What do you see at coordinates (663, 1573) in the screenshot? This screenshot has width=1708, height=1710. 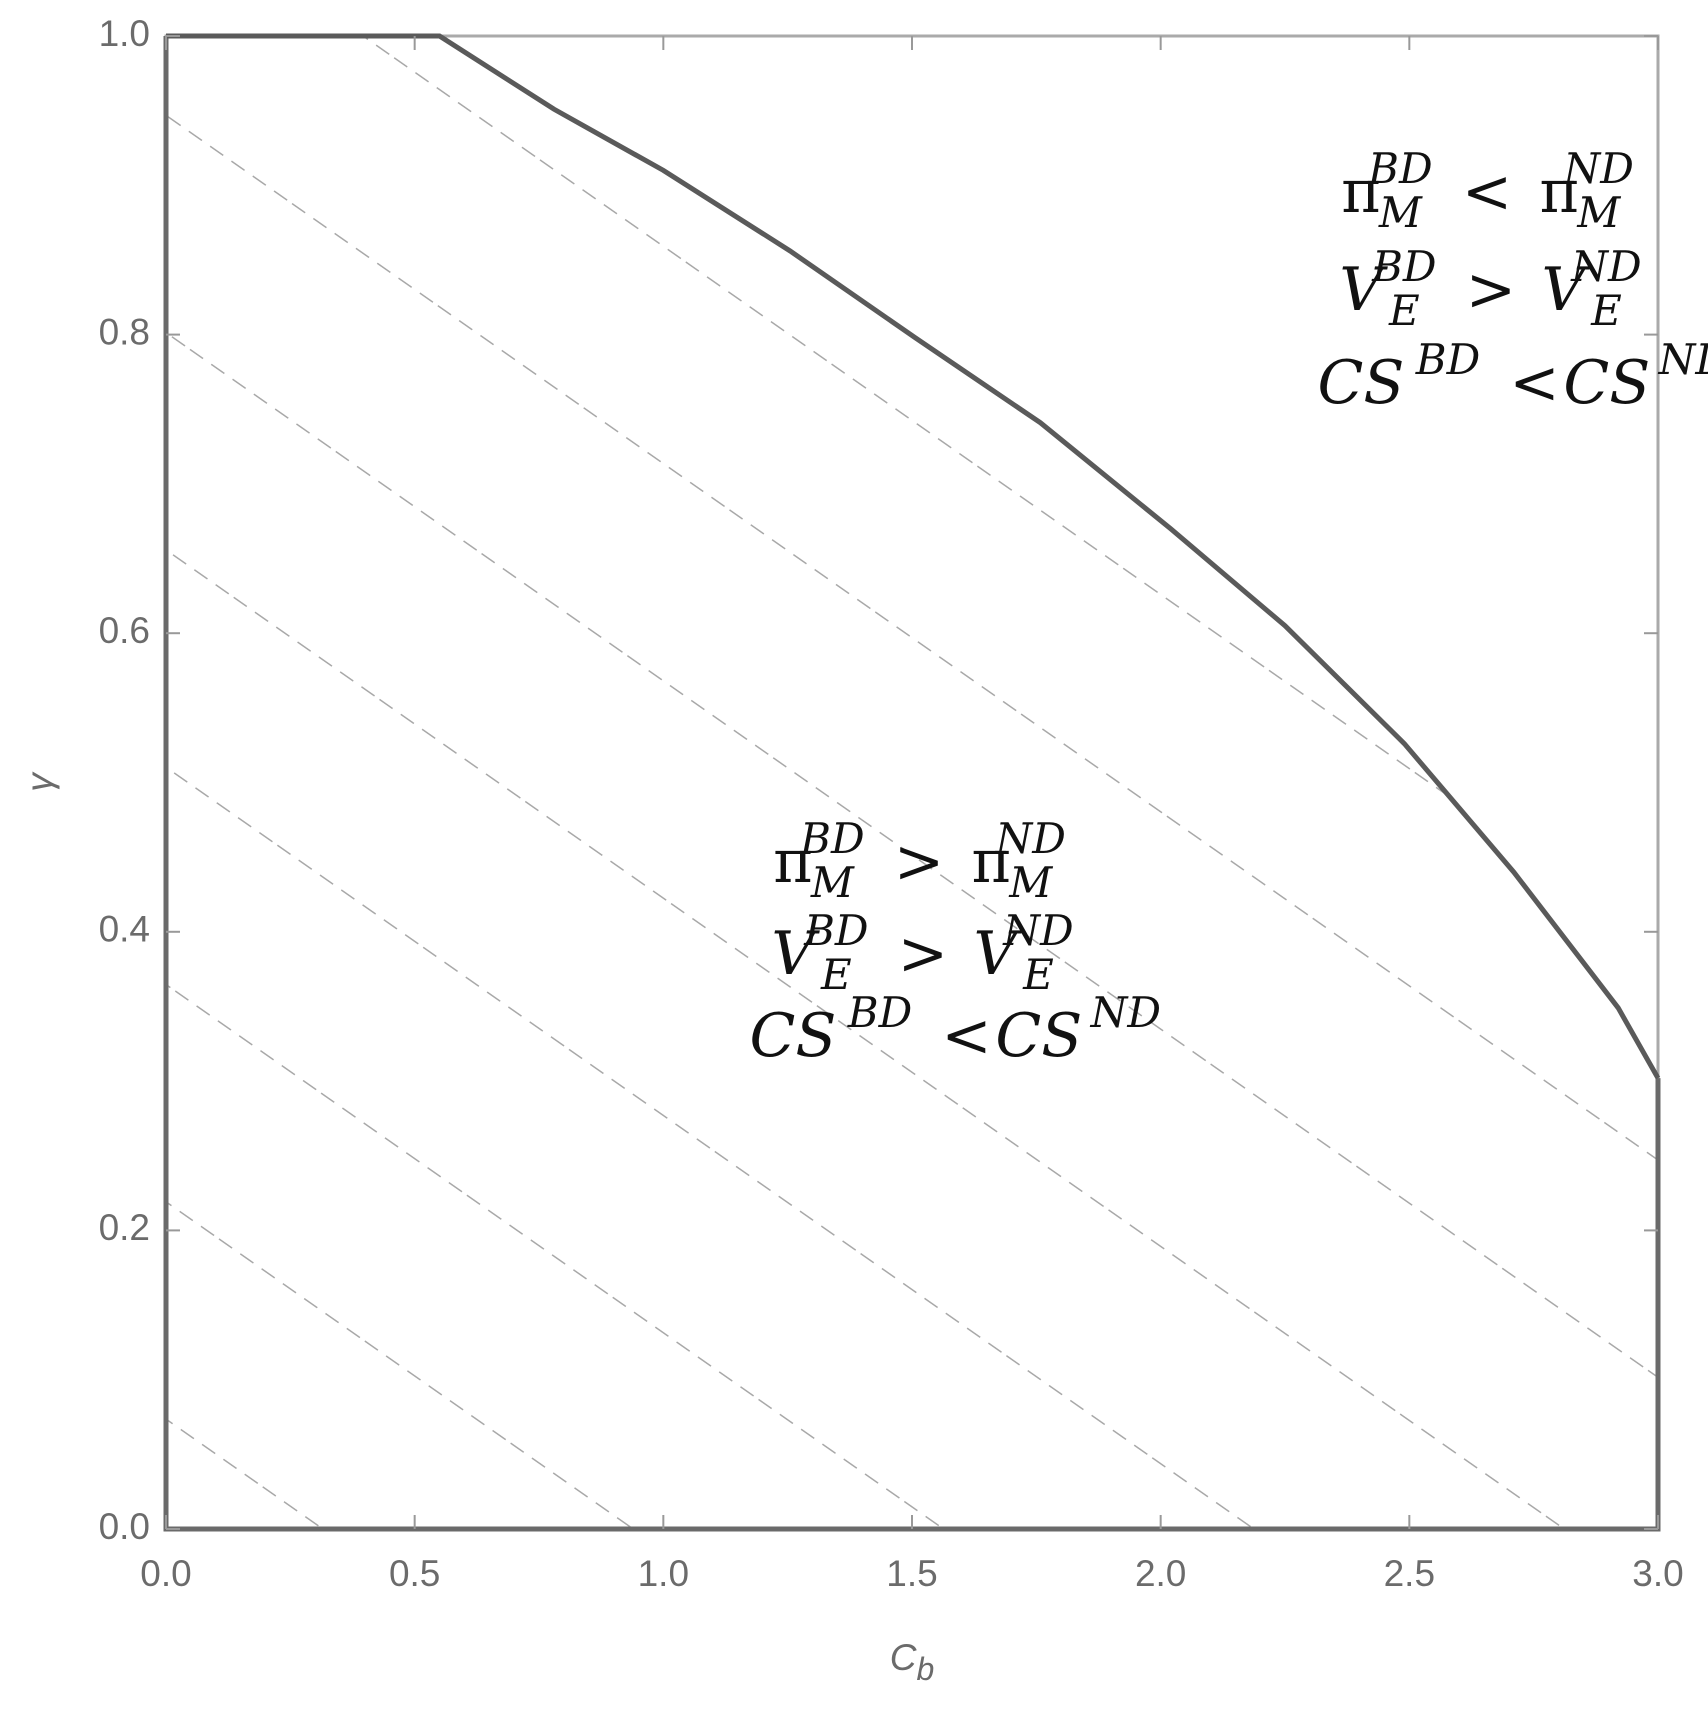 I see `x-tick-label: 1.0` at bounding box center [663, 1573].